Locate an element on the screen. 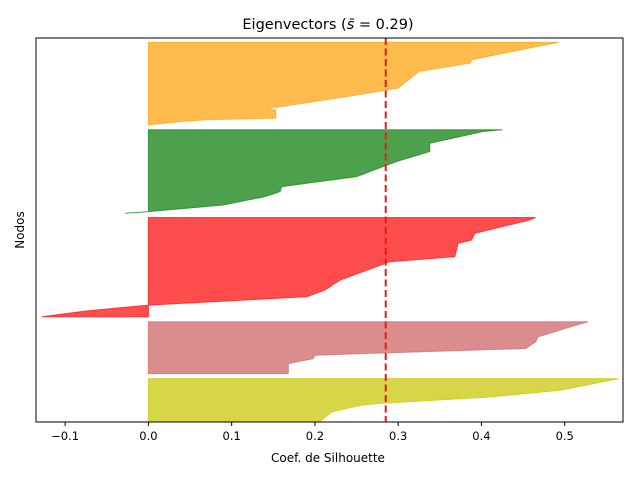 The image size is (640, 480). x-tick-label: 0.3 is located at coordinates (398, 436).